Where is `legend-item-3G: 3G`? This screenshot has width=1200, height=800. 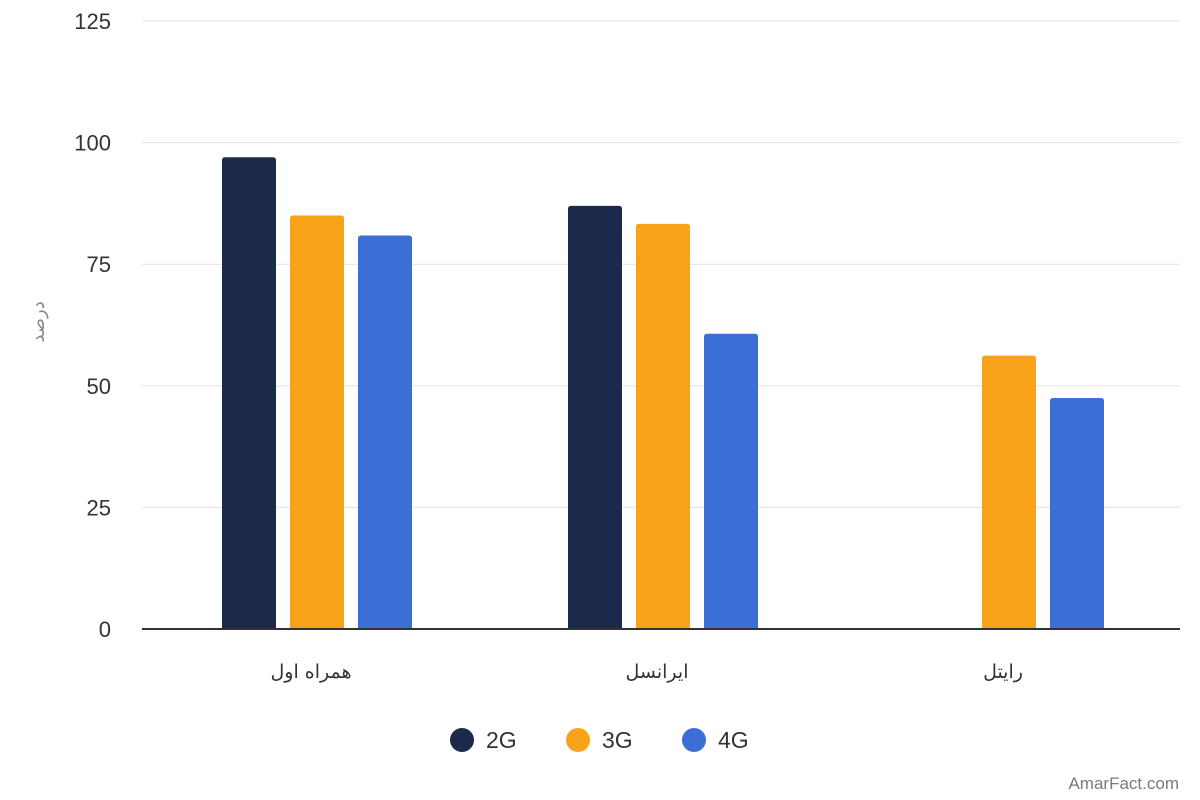 legend-item-3G: 3G is located at coordinates (599, 740).